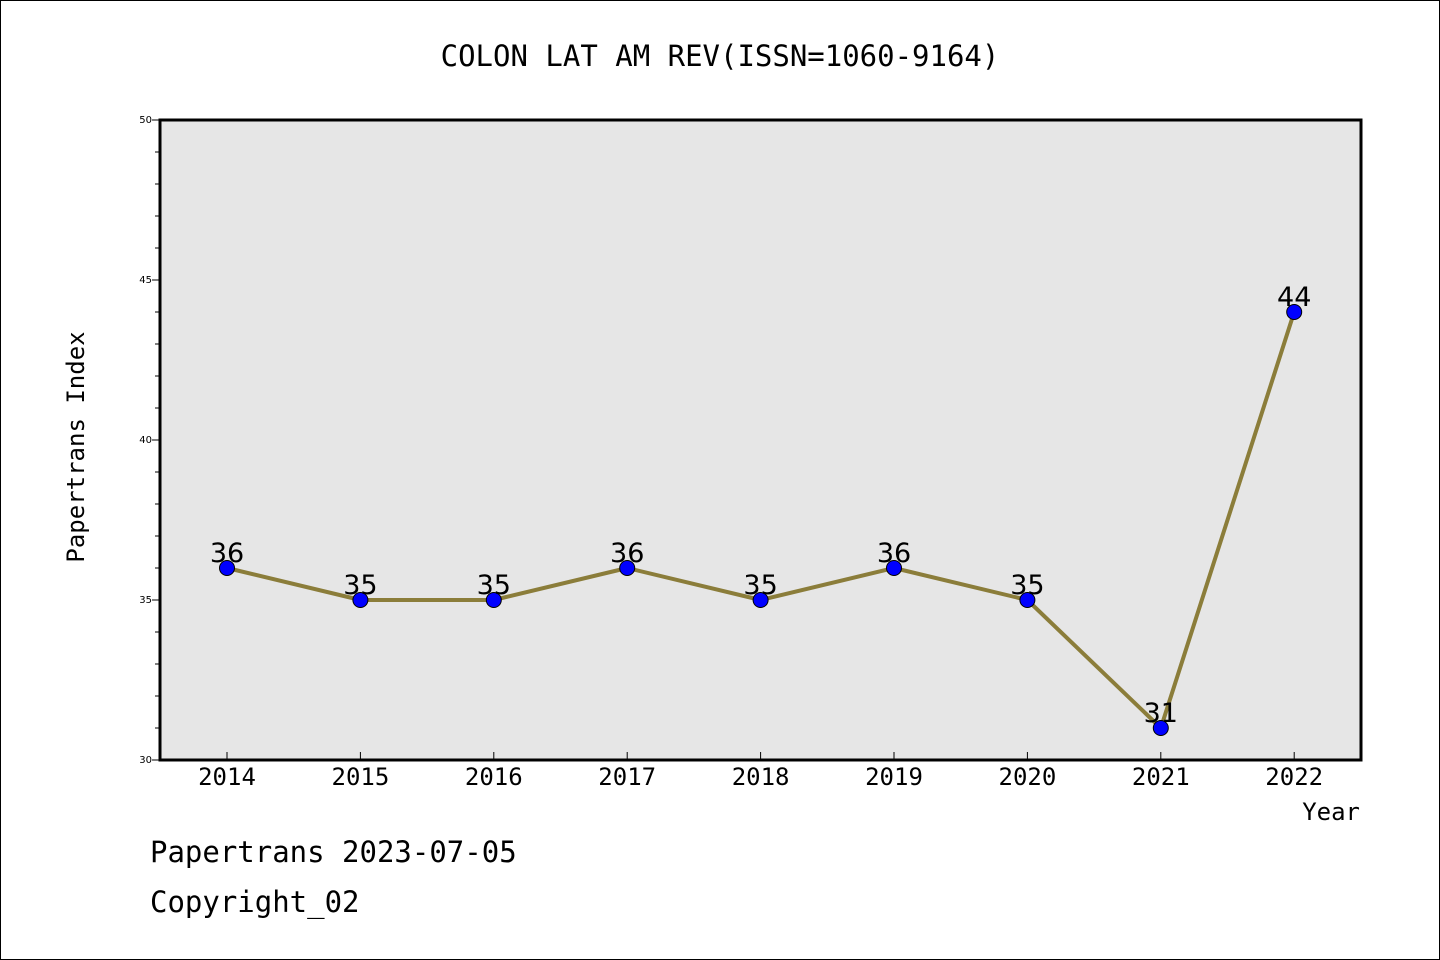 The width and height of the screenshot is (1440, 960). Describe the element at coordinates (145, 760) in the screenshot. I see `y-tick-label: 30` at that location.